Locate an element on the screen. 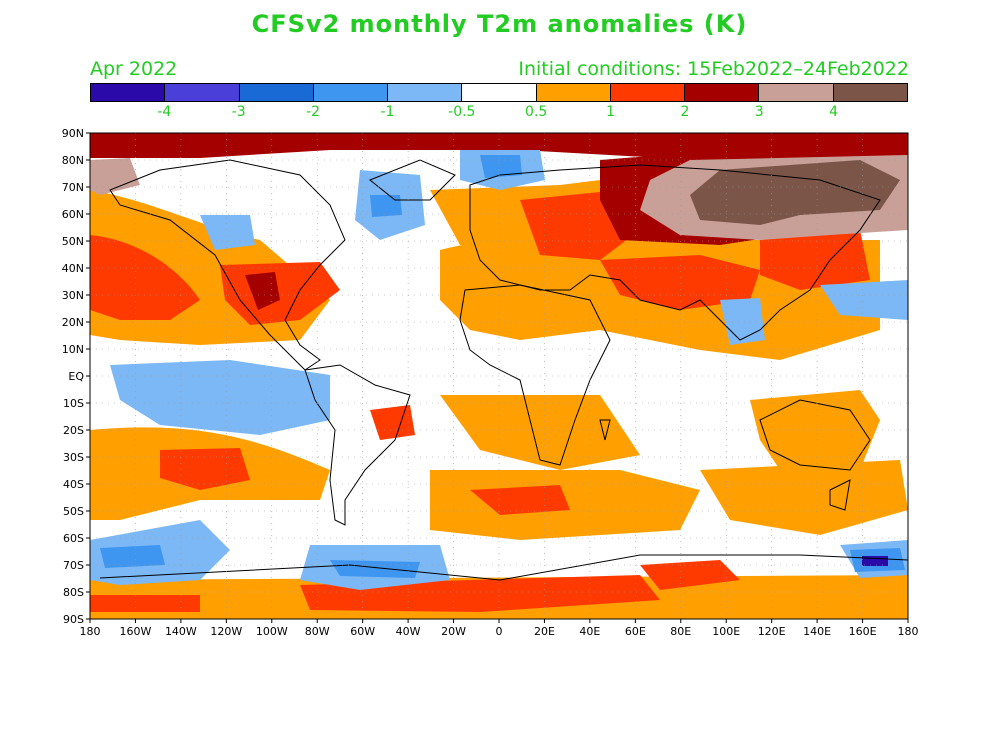  legend-label: -2 is located at coordinates (313, 112).